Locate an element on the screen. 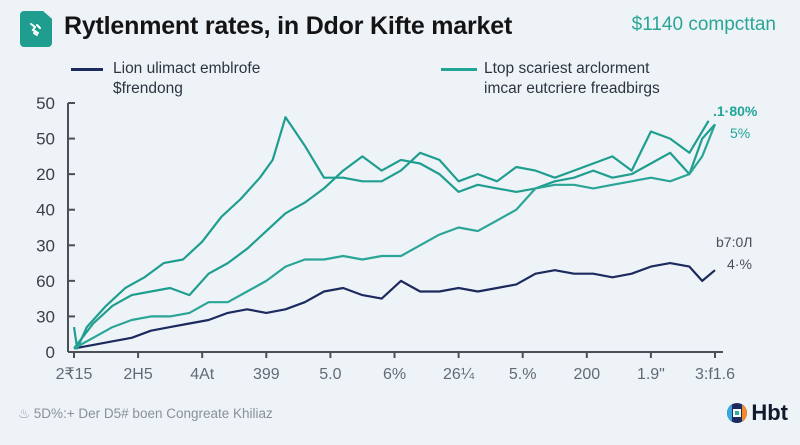 The width and height of the screenshot is (800, 445). source-text: 5D%:+ Der D5# boen Congreate Khiliaz is located at coordinates (153, 413).